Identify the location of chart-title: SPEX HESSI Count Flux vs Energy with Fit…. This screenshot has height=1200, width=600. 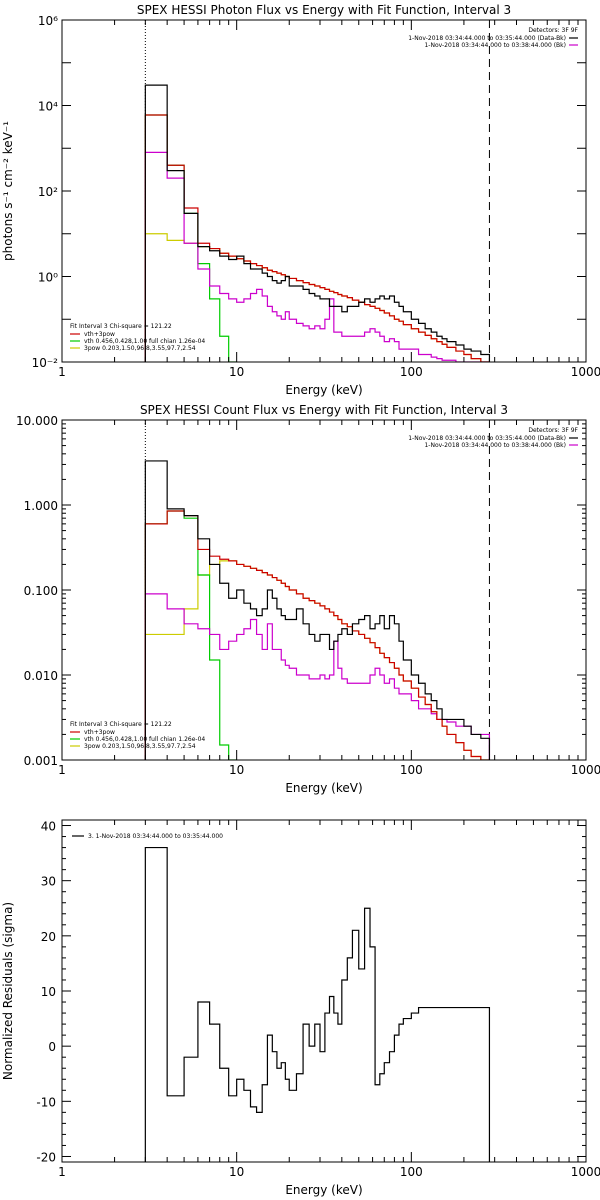
(324, 410).